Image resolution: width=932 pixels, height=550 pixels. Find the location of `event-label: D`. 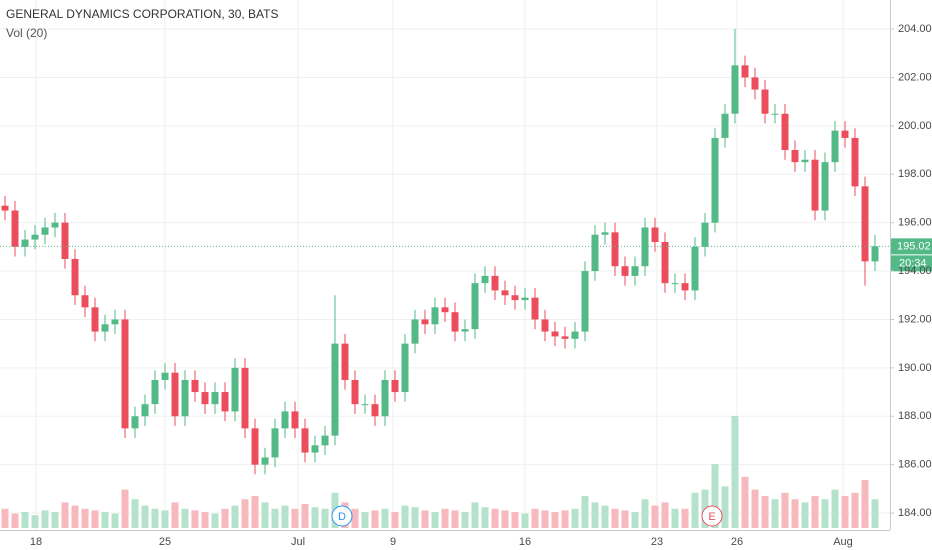

event-label: D is located at coordinates (342, 517).